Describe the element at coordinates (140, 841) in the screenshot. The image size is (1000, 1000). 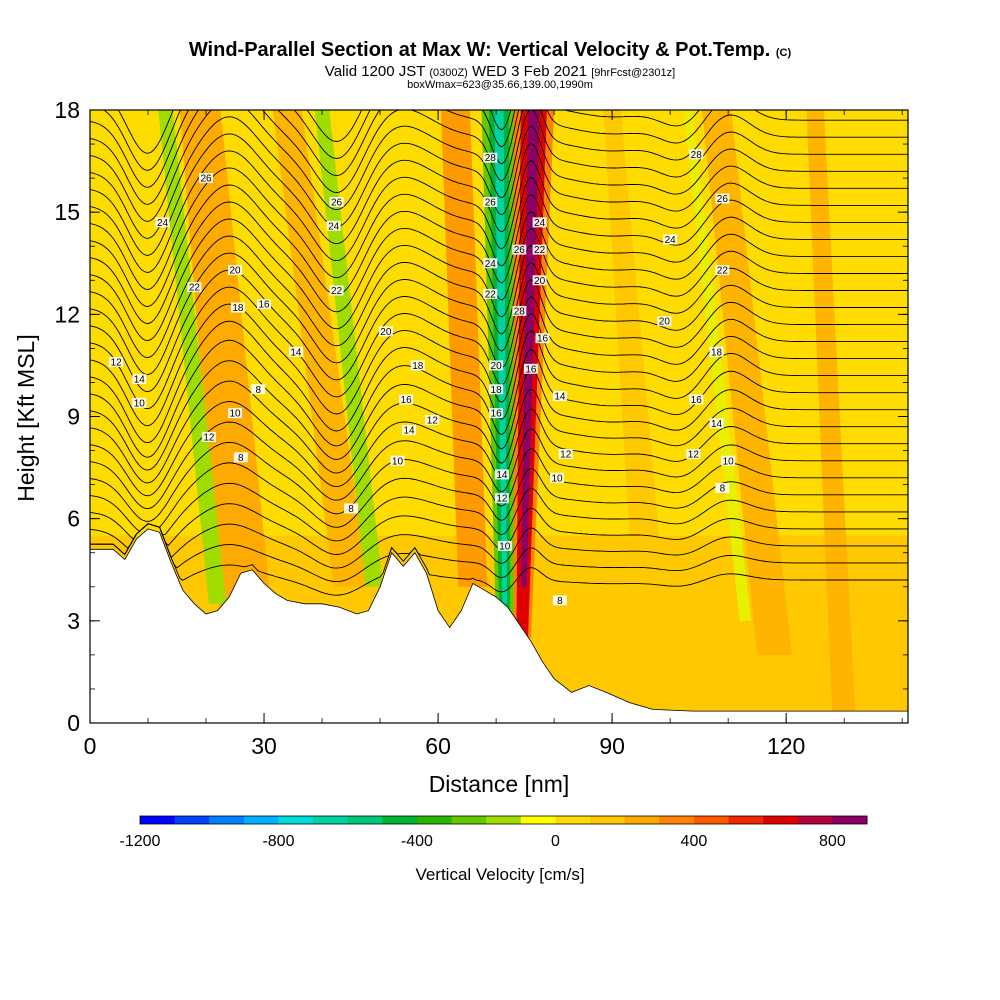
I see `colorbar-tick-label: -1200` at that location.